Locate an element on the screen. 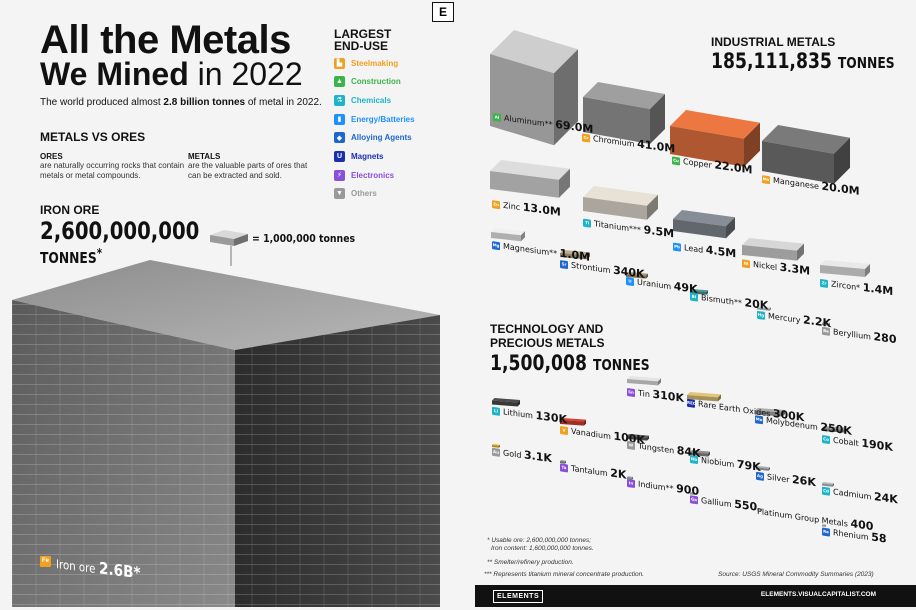  block-lead is located at coordinates (704, 224).